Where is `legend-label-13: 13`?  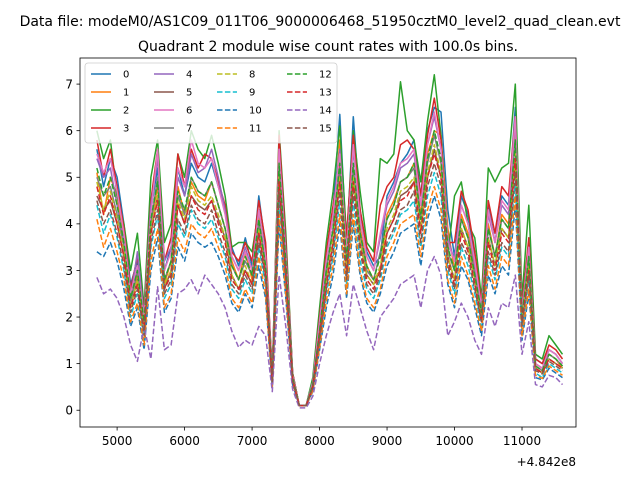
legend-label-13: 13 is located at coordinates (325, 93).